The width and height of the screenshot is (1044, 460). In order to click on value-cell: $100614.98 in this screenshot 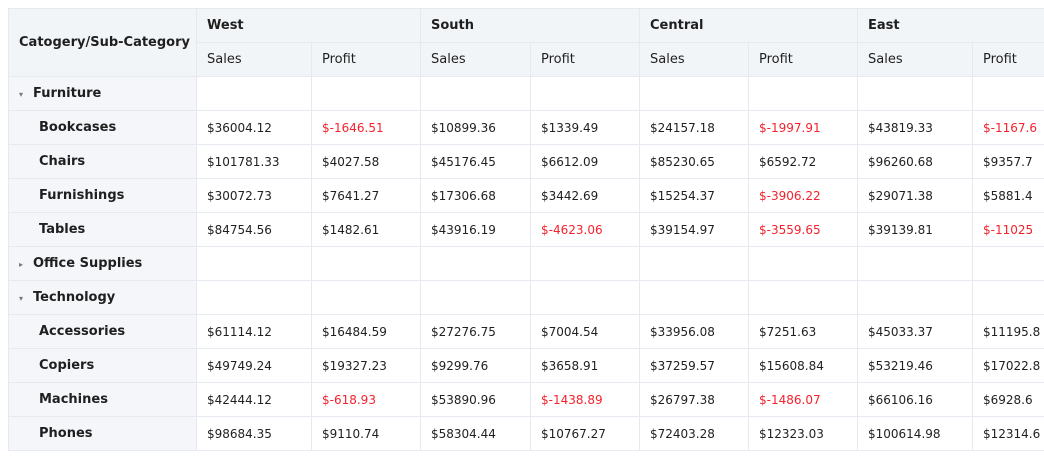, I will do `click(915, 433)`.